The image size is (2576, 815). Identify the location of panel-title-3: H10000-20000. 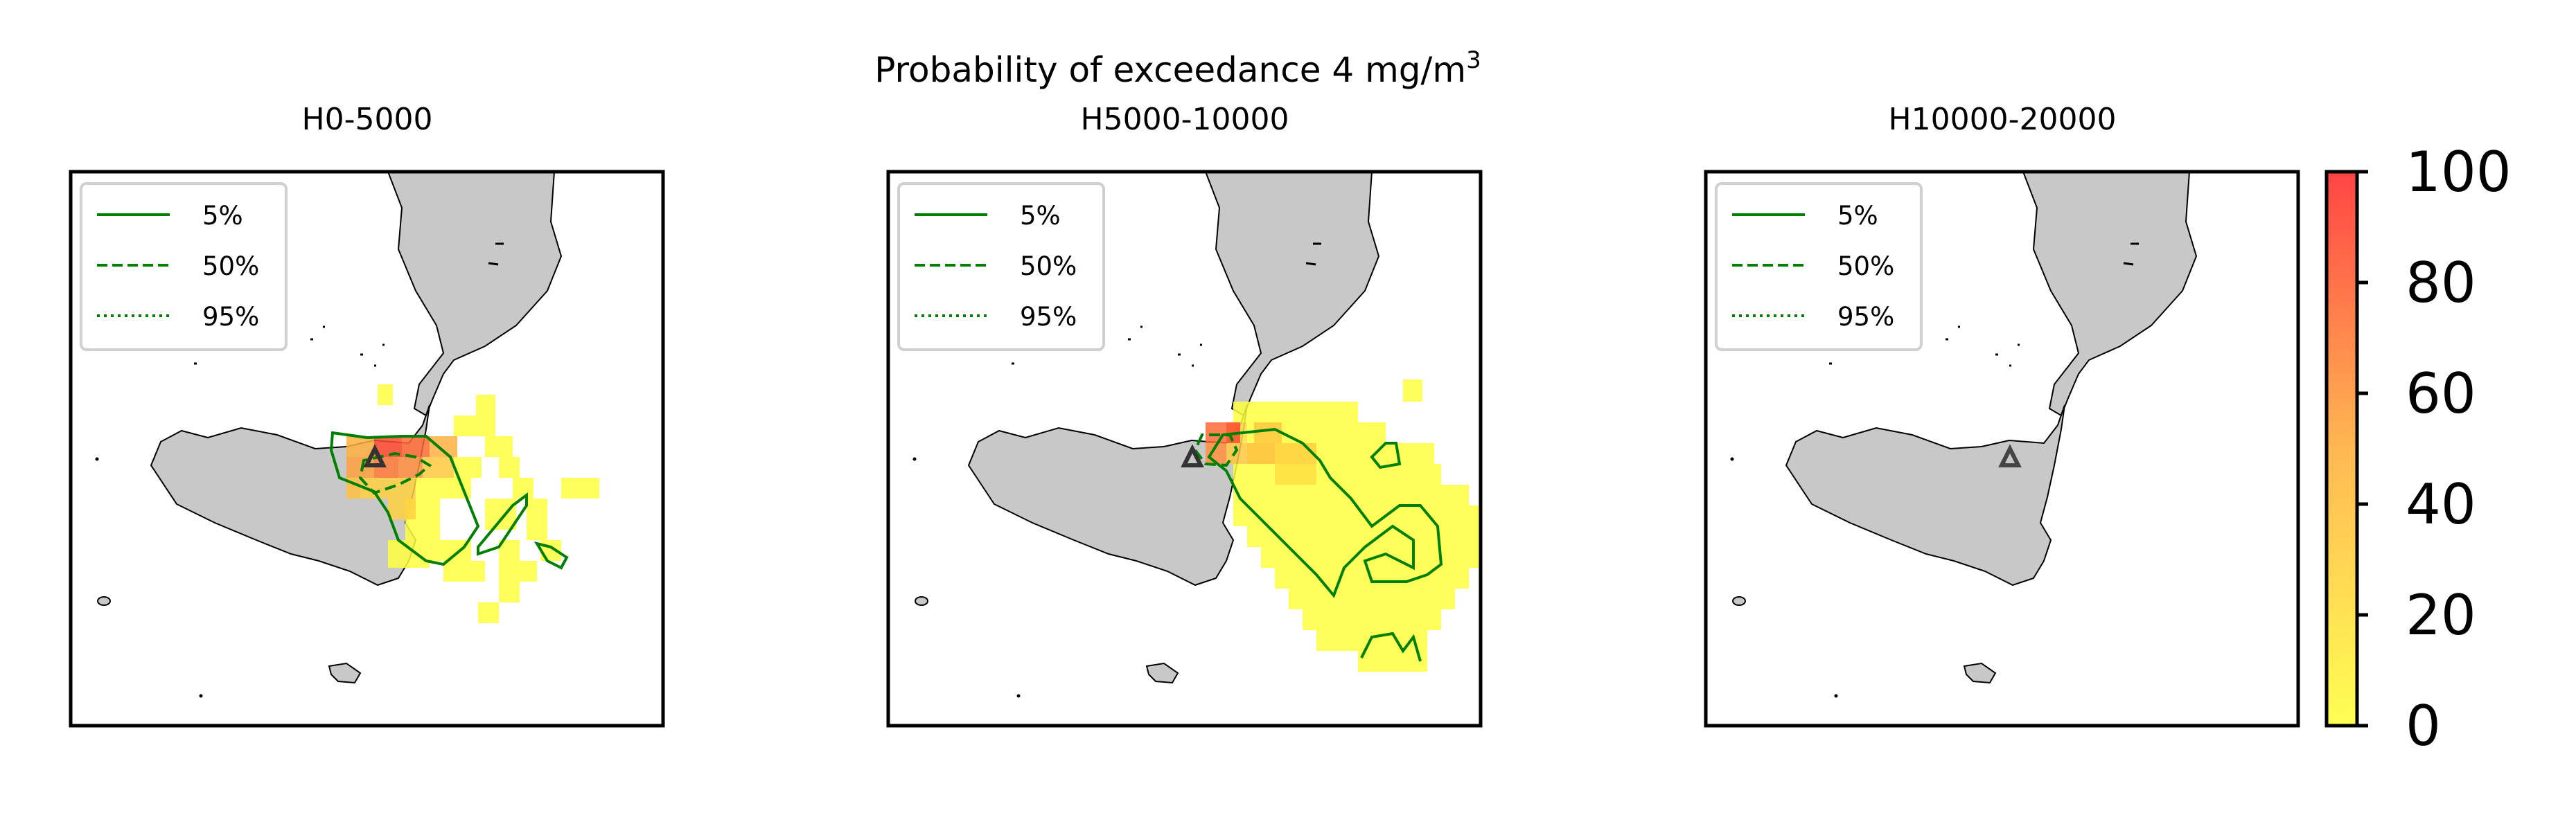
(2003, 119).